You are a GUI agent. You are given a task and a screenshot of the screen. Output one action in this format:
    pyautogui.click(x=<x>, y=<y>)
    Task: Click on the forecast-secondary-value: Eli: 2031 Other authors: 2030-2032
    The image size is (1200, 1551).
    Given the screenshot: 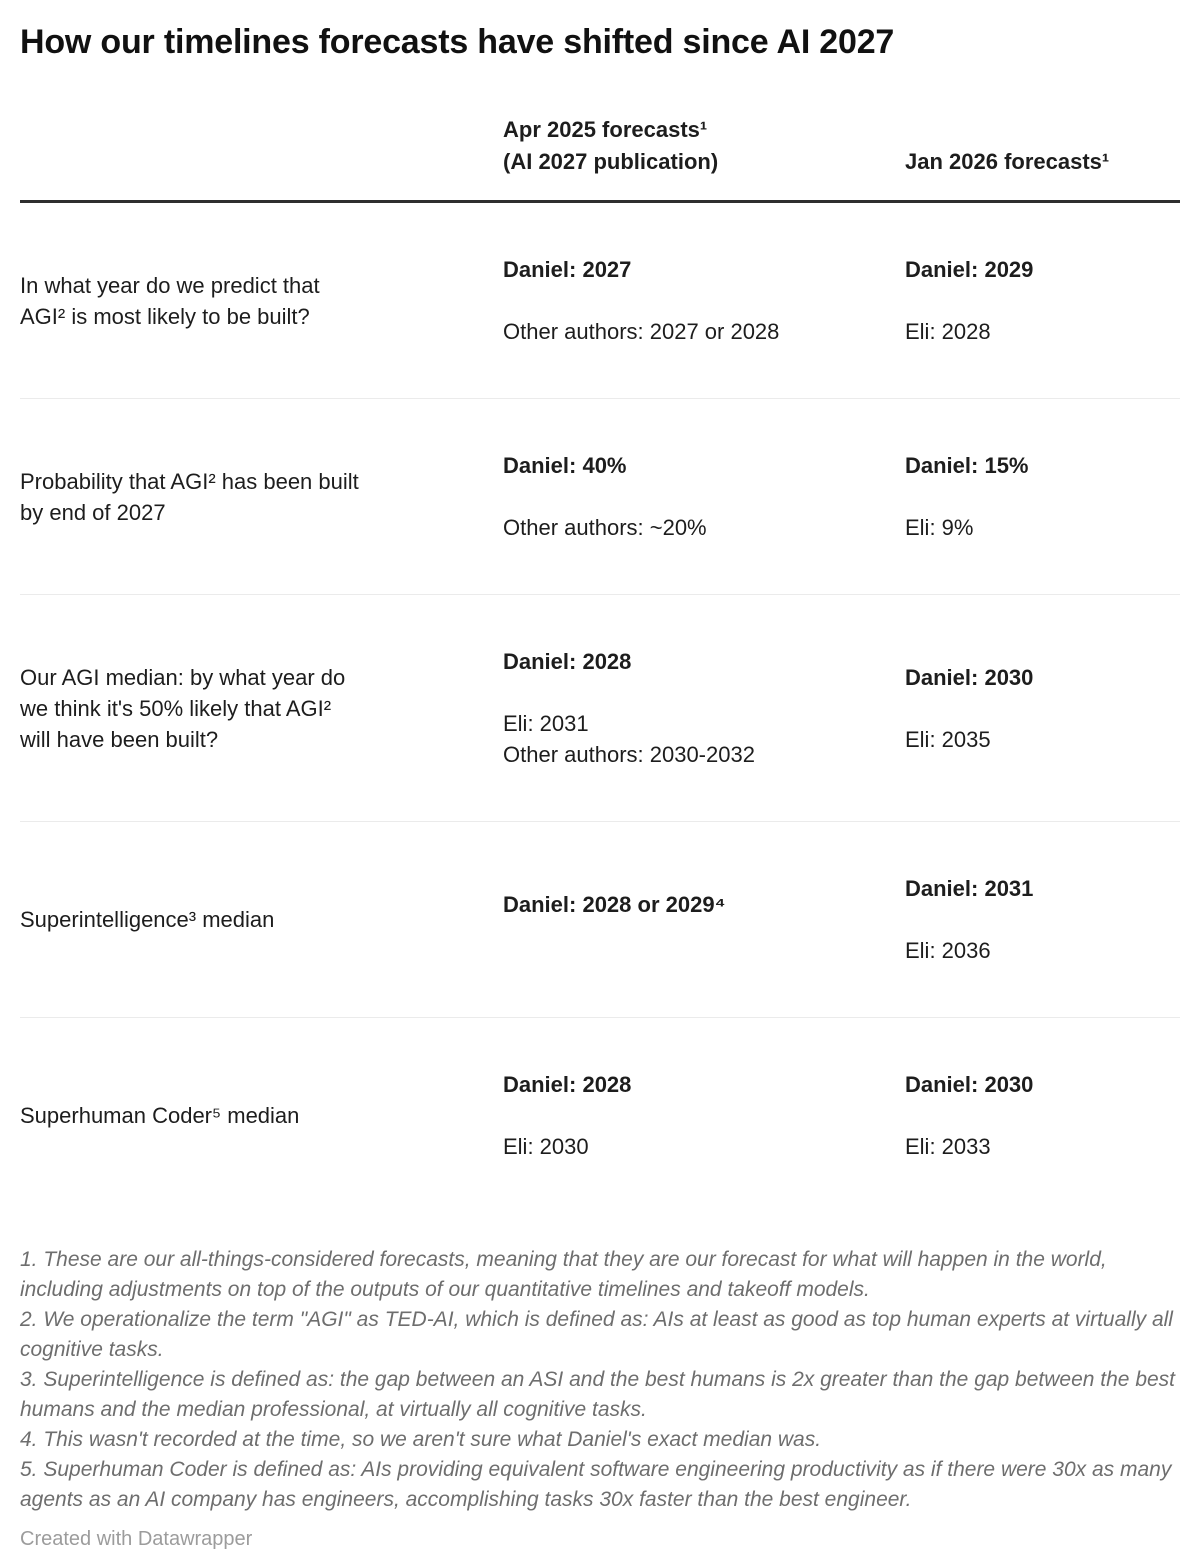 What is the action you would take?
    pyautogui.click(x=629, y=739)
    